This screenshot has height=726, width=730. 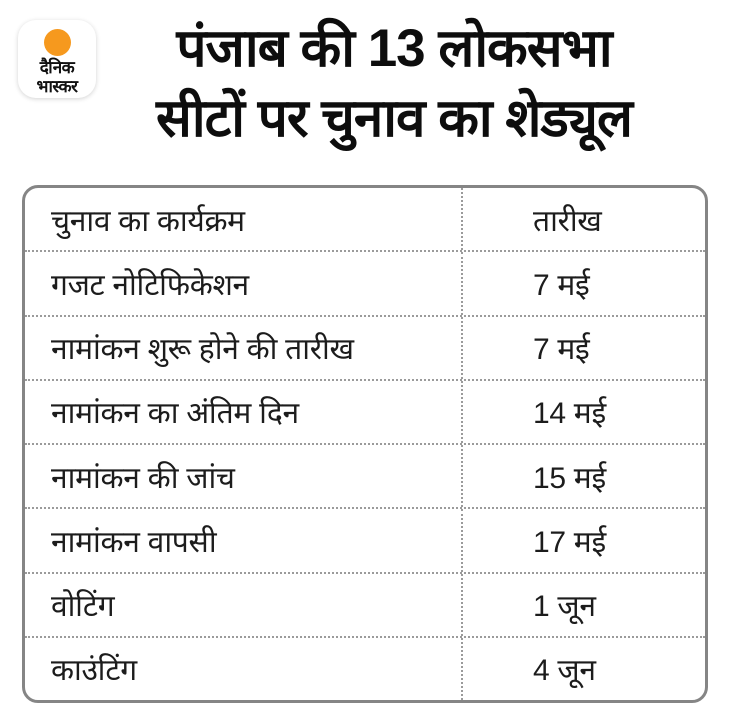 What do you see at coordinates (57, 86) in the screenshot?
I see `logo-text-line2: भास्कर` at bounding box center [57, 86].